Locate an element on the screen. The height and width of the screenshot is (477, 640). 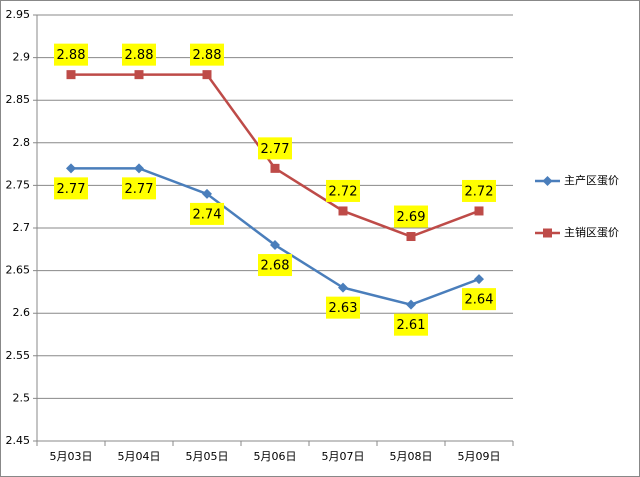
legend-label: 主产区蛋价 is located at coordinates (591, 180).